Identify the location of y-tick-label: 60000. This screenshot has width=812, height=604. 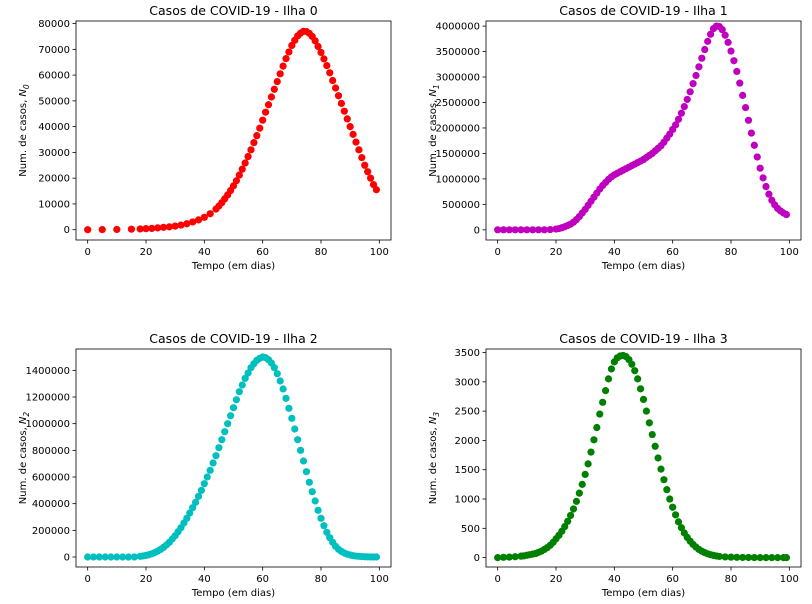
(54, 76).